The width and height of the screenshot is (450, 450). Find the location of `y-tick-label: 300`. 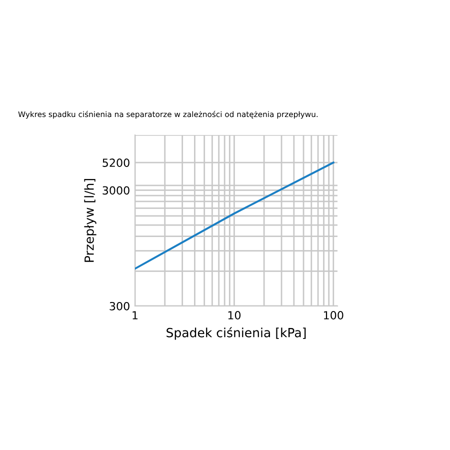

y-tick-label: 300 is located at coordinates (120, 306).